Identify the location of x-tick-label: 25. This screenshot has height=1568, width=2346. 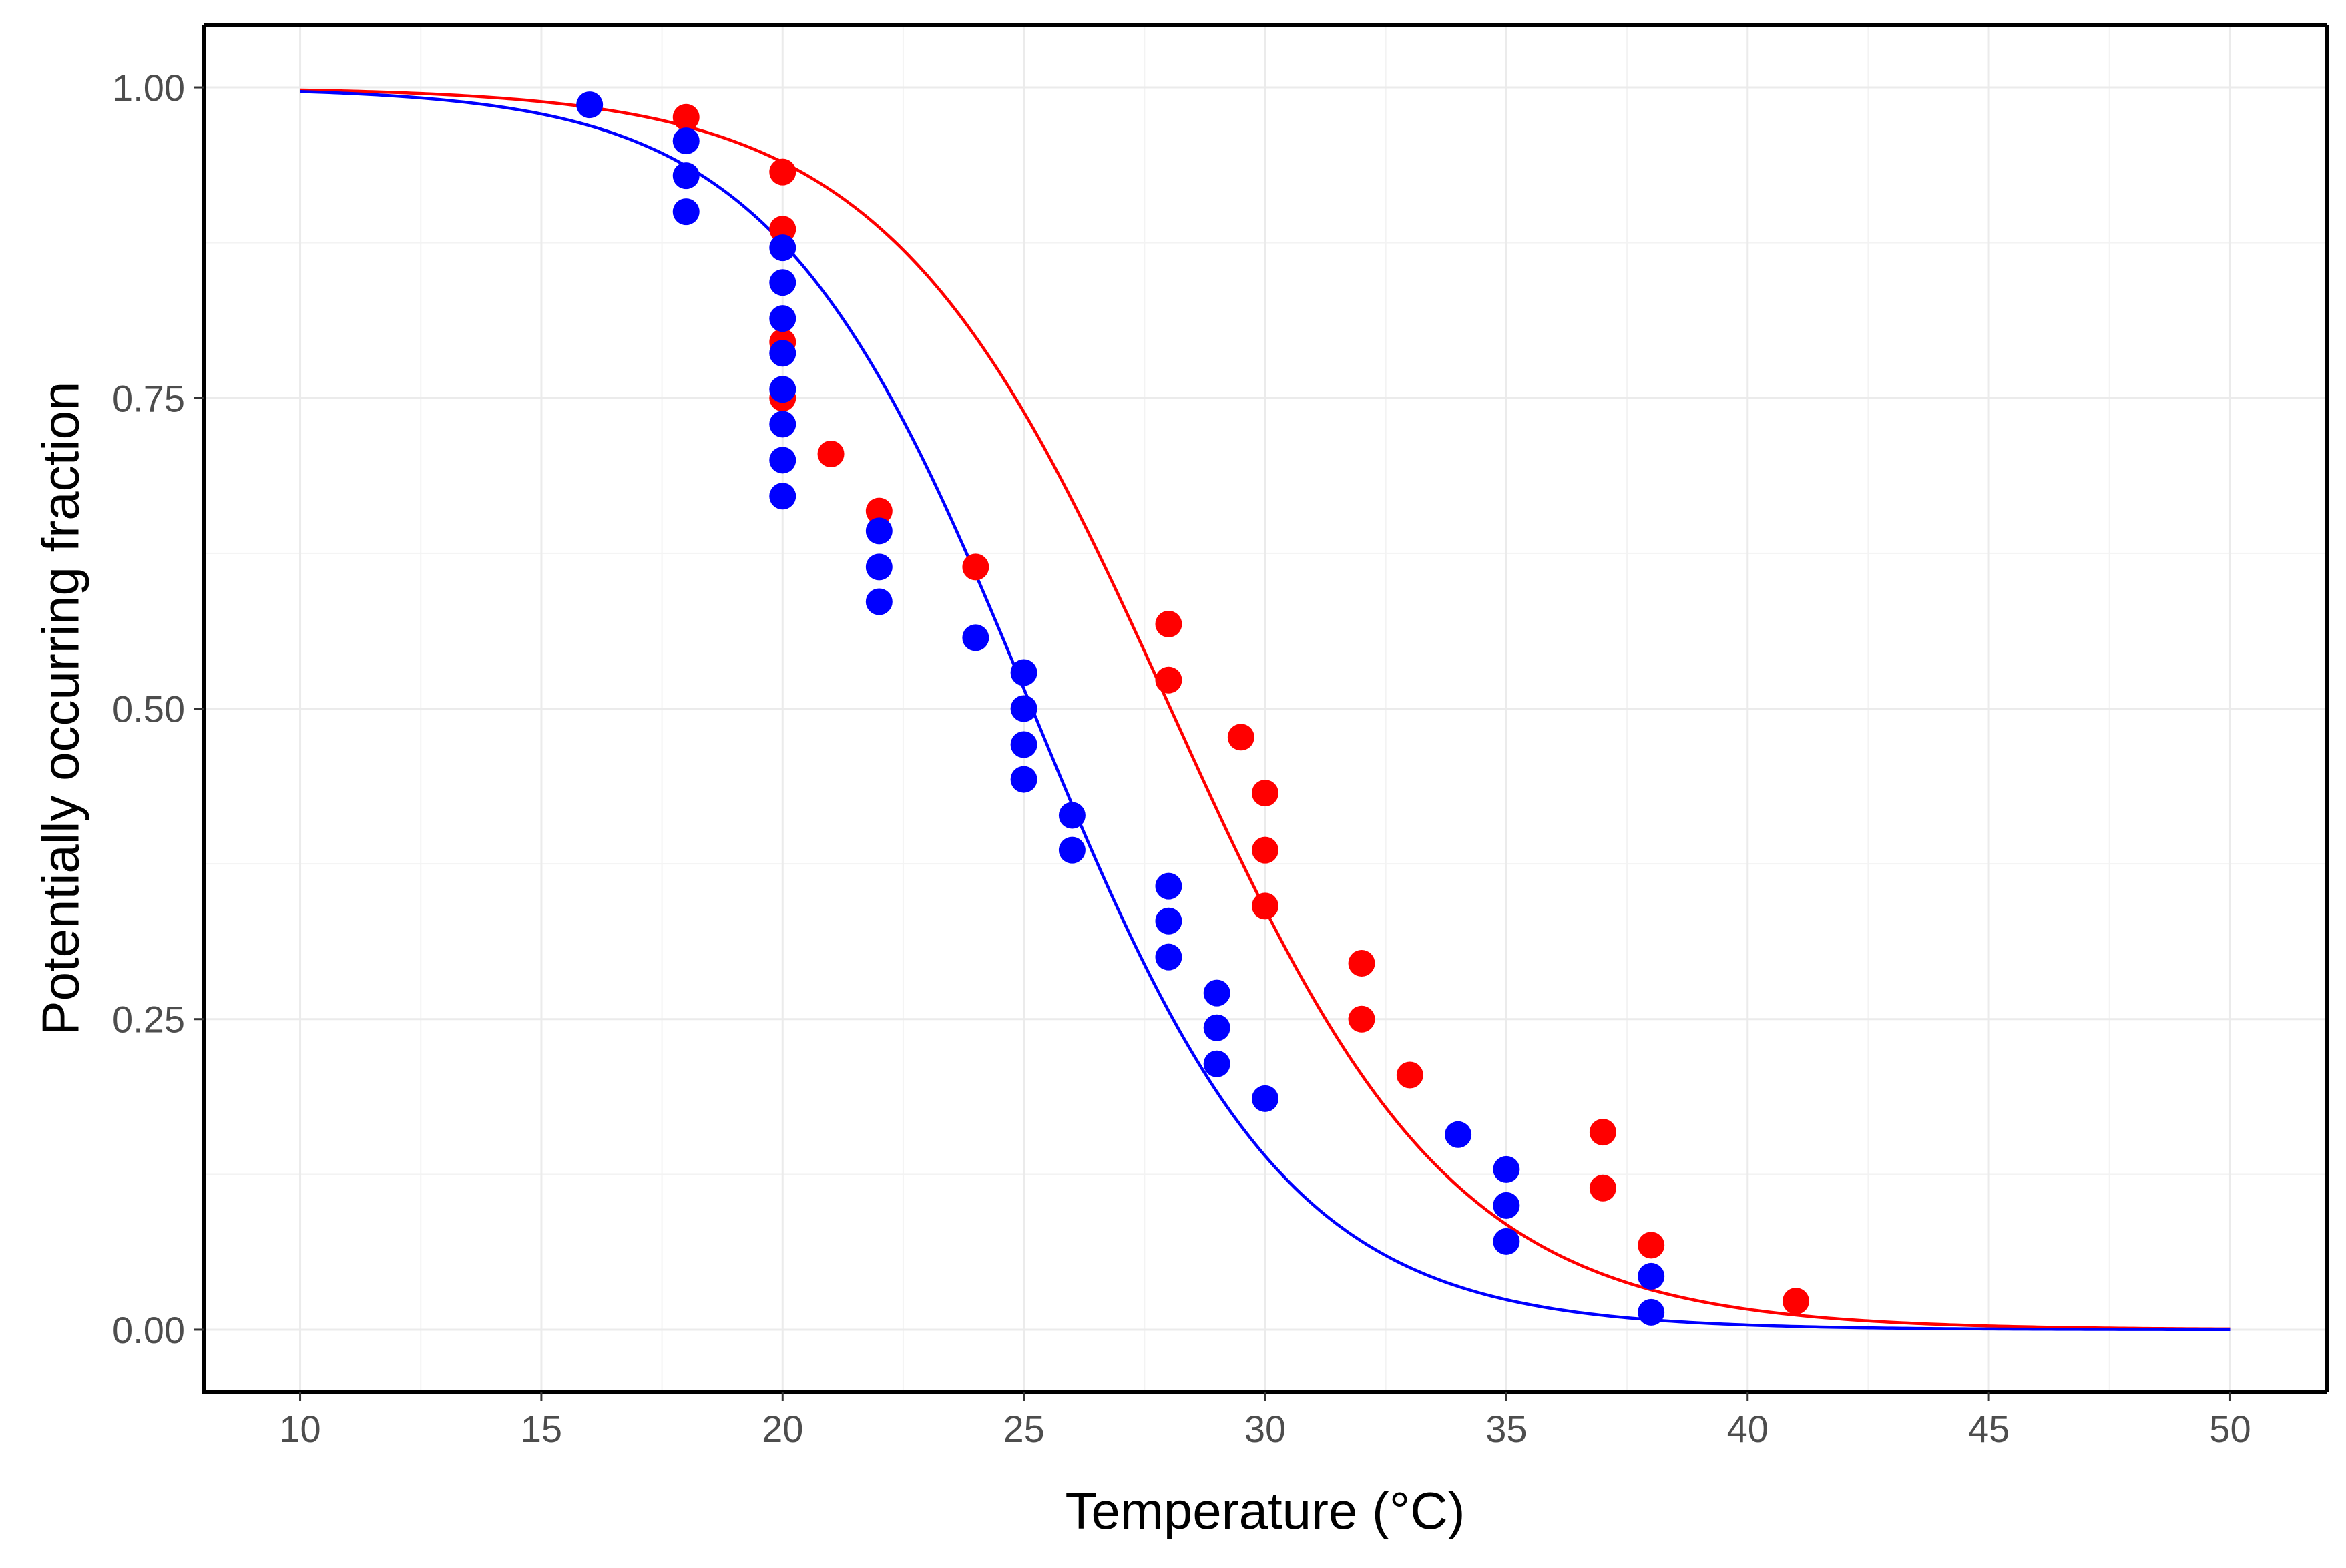
(1024, 1429).